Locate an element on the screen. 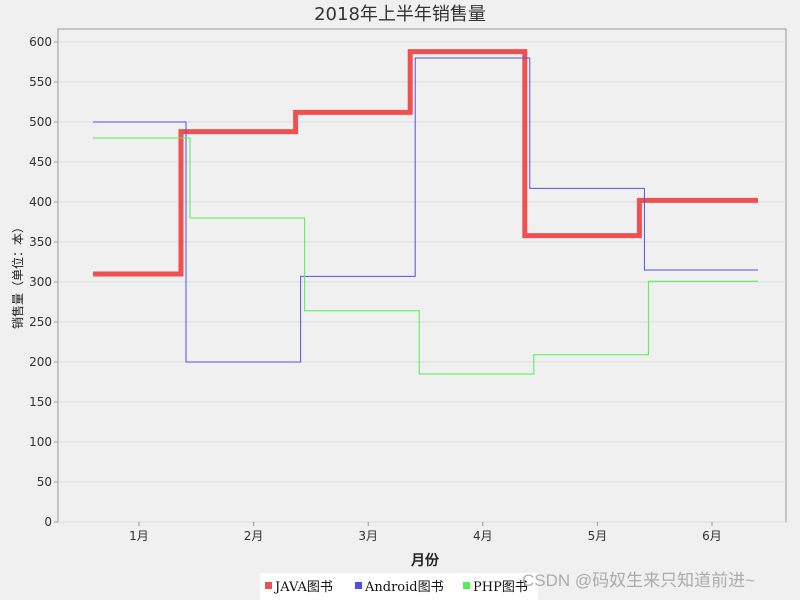  y-tick-label: 100 is located at coordinates (40, 442).